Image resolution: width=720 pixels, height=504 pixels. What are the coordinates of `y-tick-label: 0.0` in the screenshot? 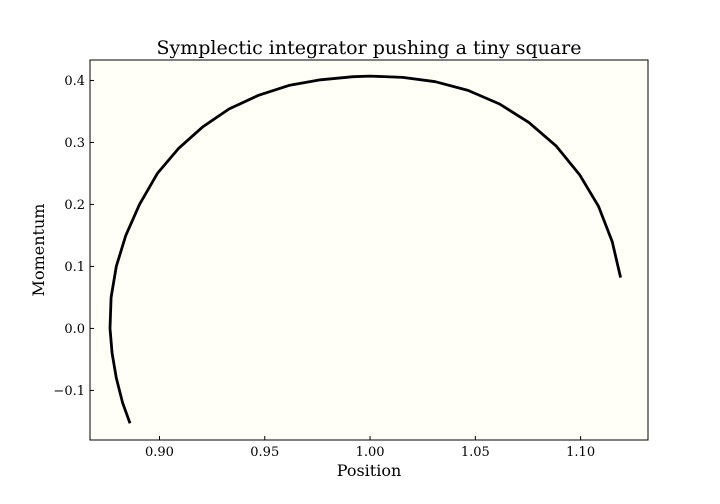 It's located at (74, 329).